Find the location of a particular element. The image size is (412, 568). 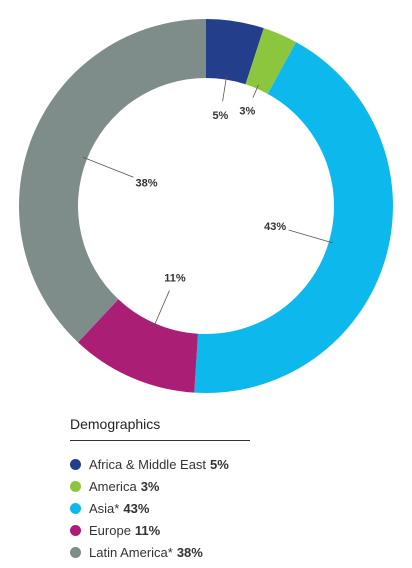

legend-label: Europe is located at coordinates (110, 530).